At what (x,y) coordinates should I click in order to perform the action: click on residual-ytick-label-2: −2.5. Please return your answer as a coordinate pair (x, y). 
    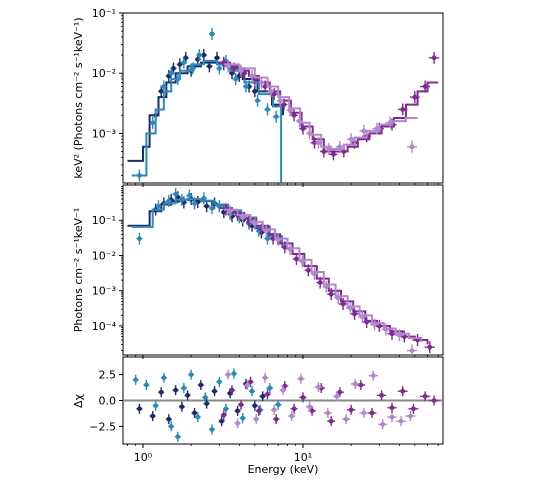
    Looking at the image, I should click on (102, 426).